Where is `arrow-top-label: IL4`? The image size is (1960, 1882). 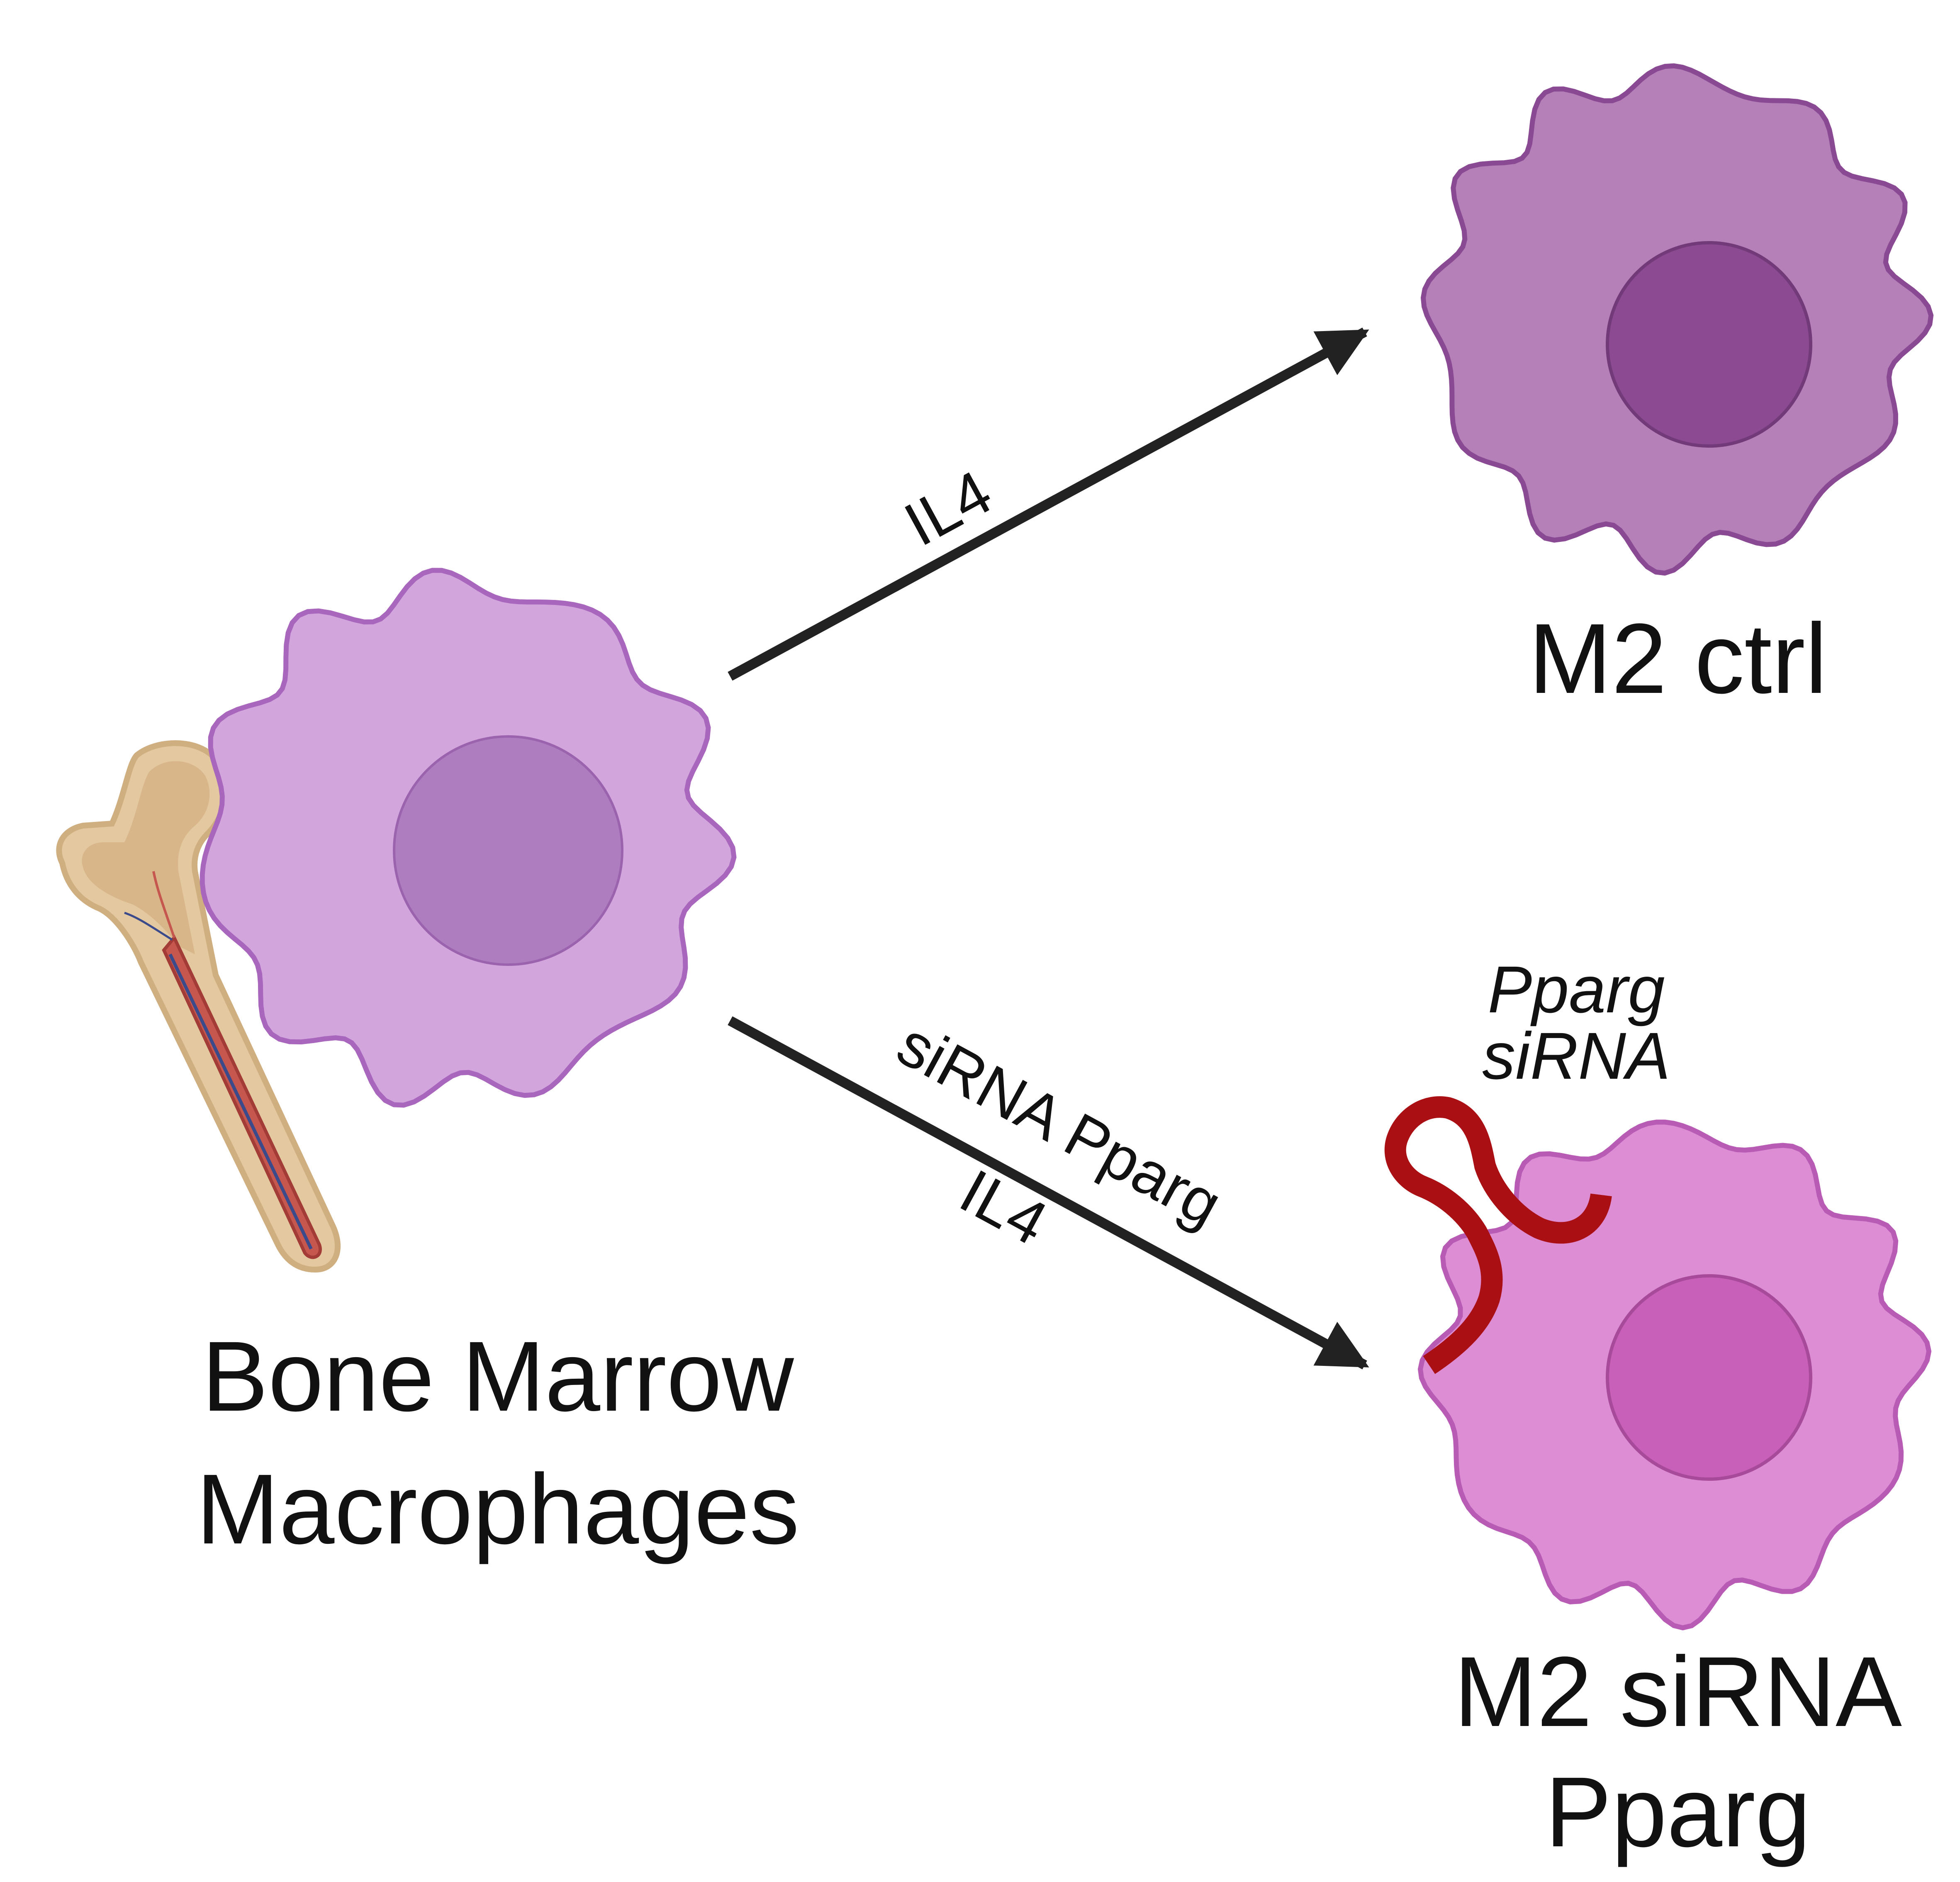 arrow-top-label: IL4 is located at coordinates (947, 508).